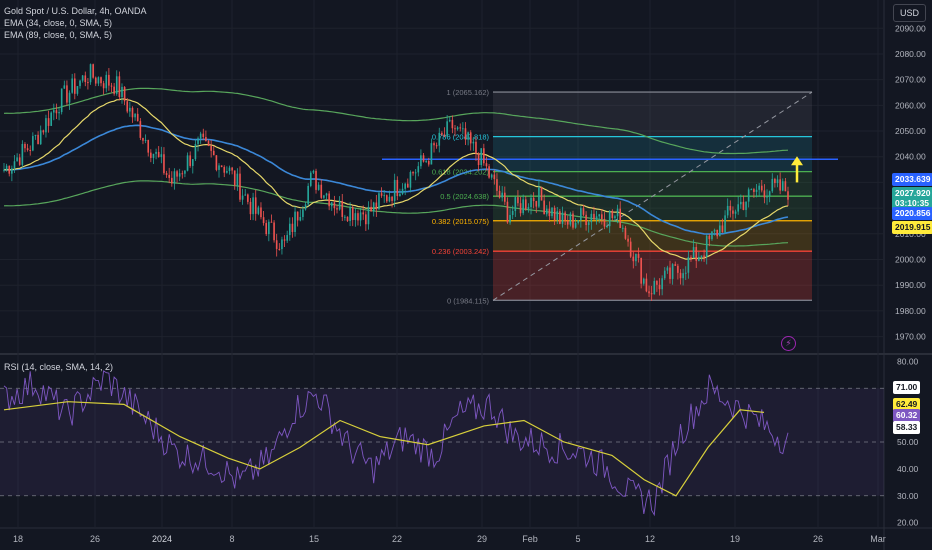  Describe the element at coordinates (912, 227) in the screenshot. I see `price-tag: 2019.915` at that location.